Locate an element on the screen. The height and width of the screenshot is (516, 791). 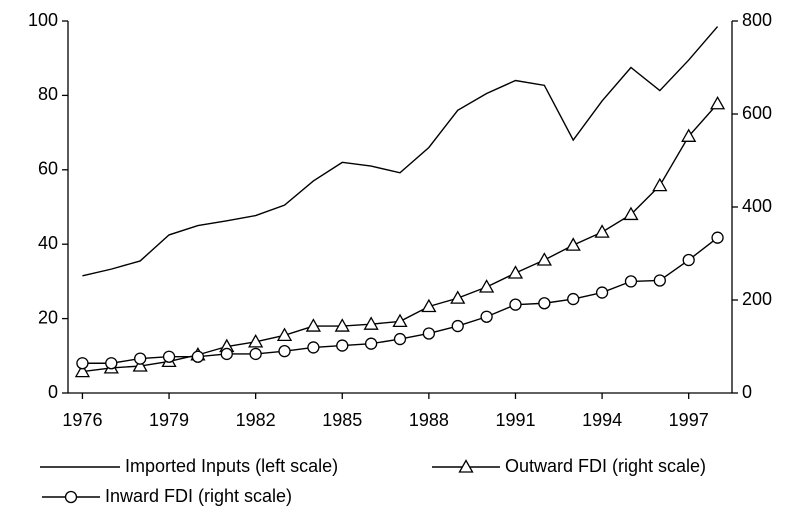
y2-tick-label: 600 is located at coordinates (757, 113).